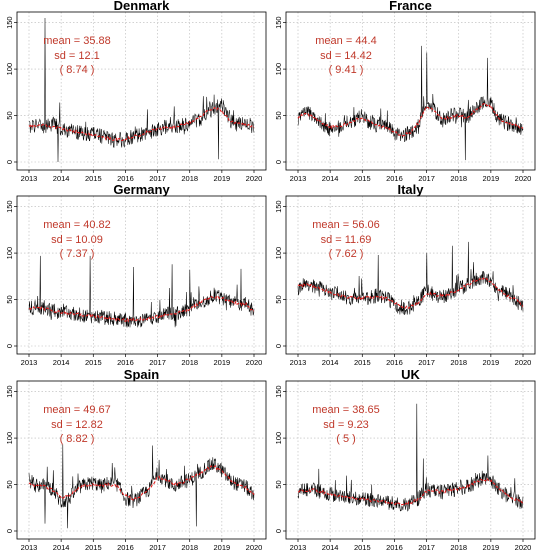 The width and height of the screenshot is (537, 550). Describe the element at coordinates (346, 439) in the screenshot. I see `stat-extra: ( 5 )` at that location.